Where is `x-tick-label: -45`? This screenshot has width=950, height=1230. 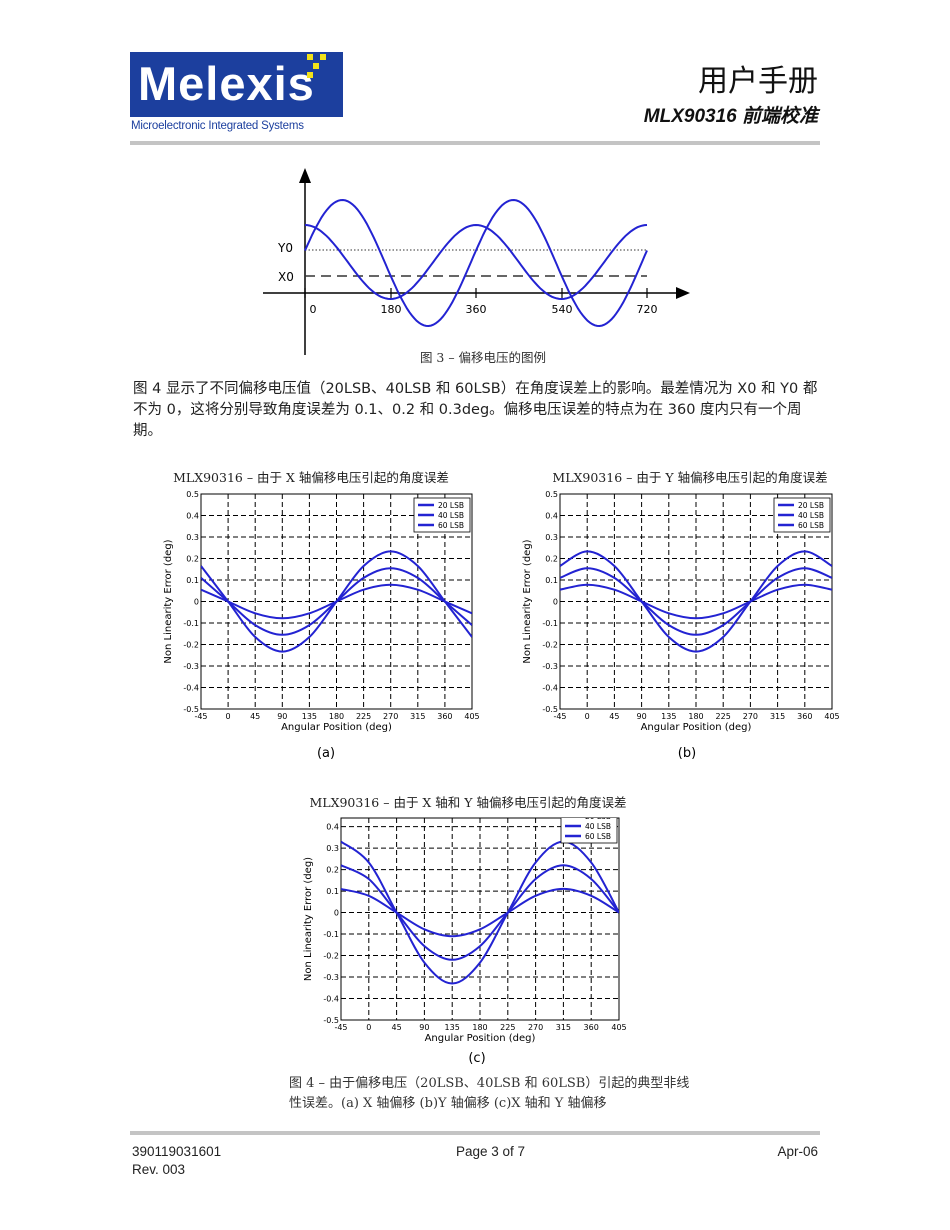
x-tick-label: -45 is located at coordinates (559, 716).